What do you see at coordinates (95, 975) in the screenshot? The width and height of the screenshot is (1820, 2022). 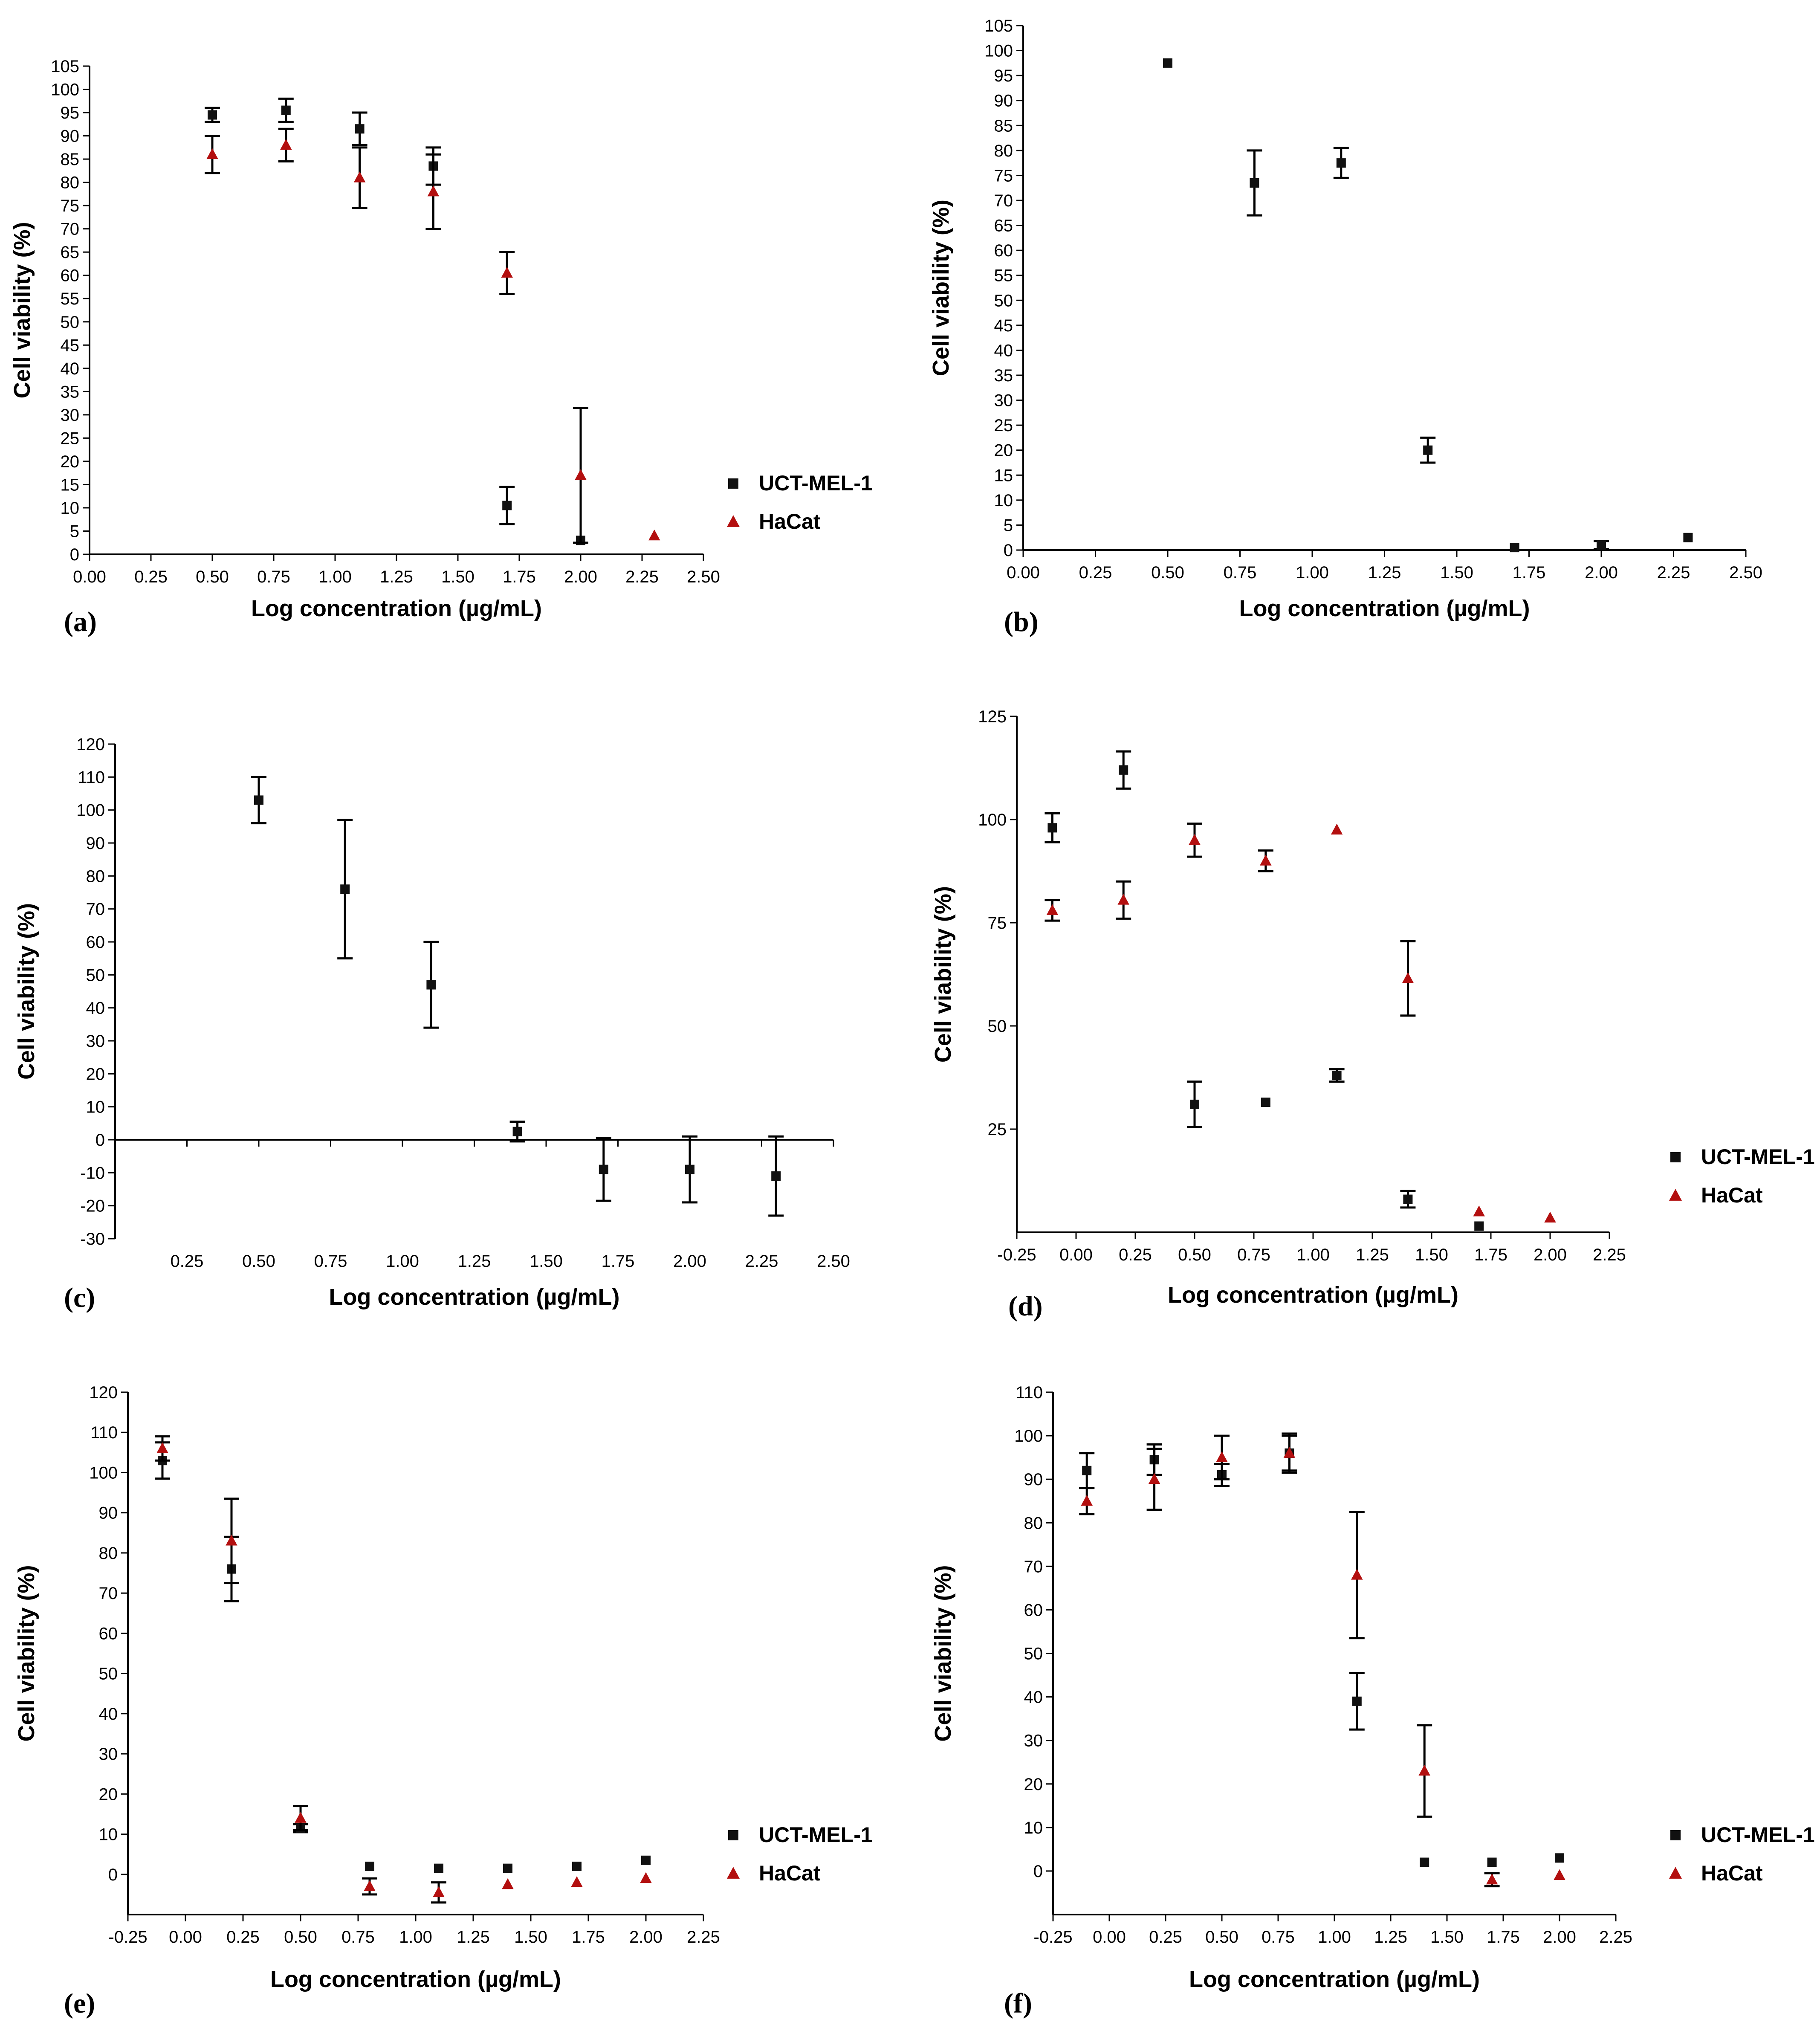 I see `y-tick-label: 50` at bounding box center [95, 975].